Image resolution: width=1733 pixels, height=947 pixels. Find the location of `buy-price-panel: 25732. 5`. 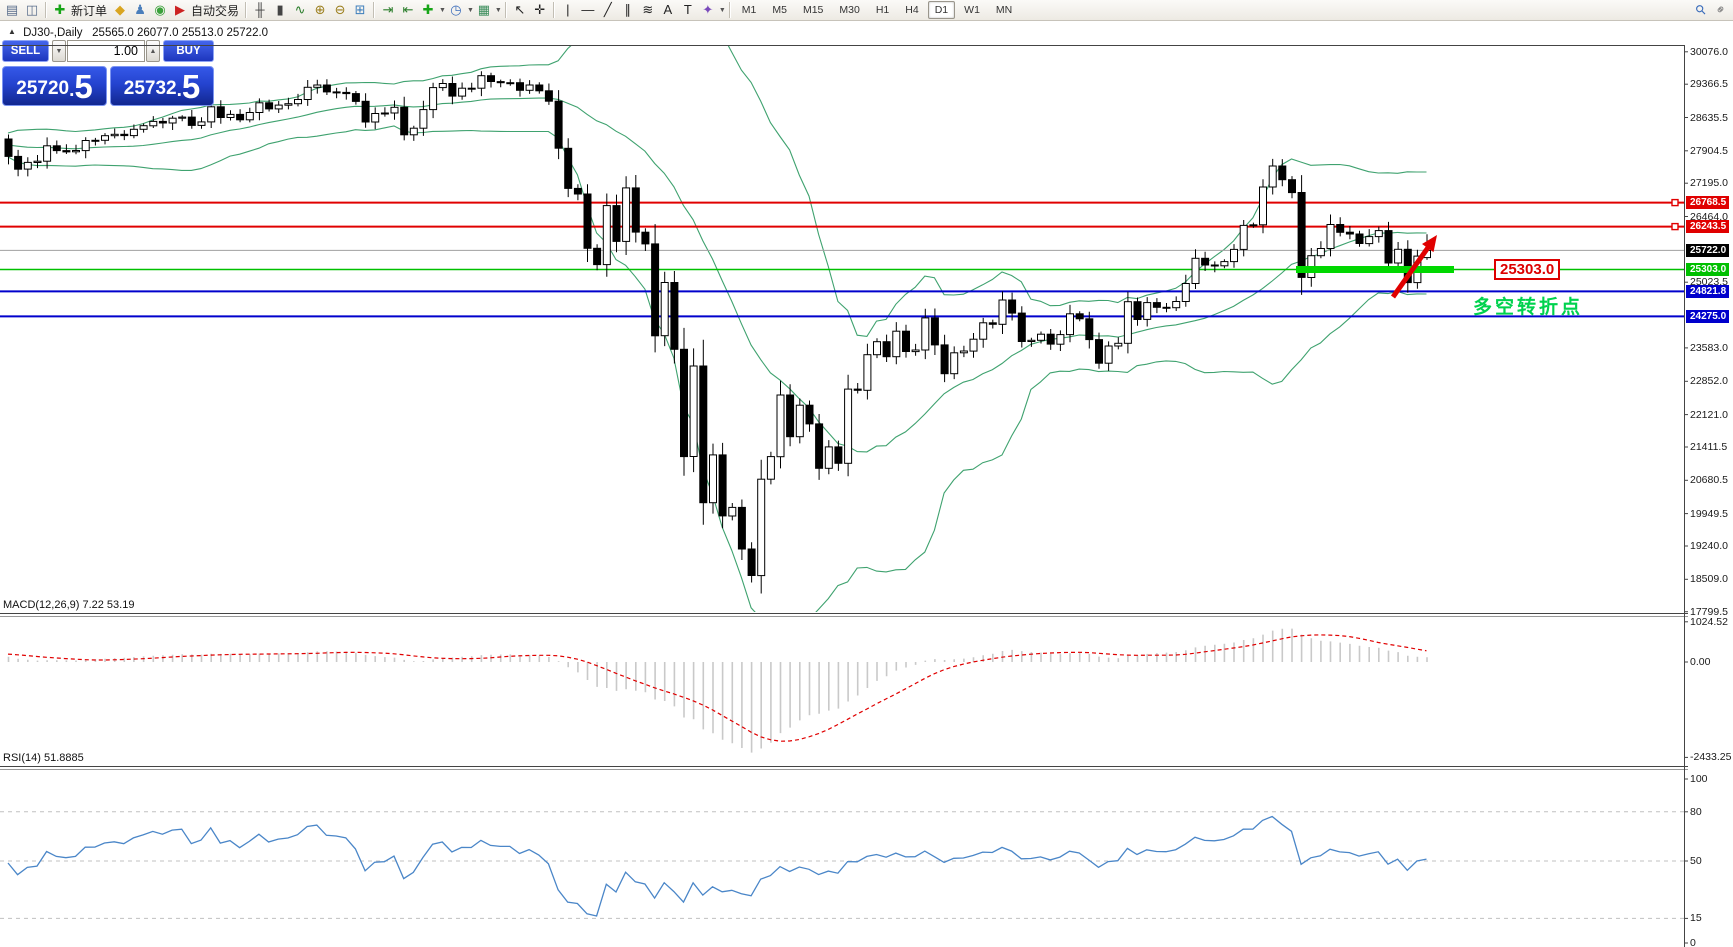

buy-price-panel: 25732. 5 is located at coordinates (162, 86).